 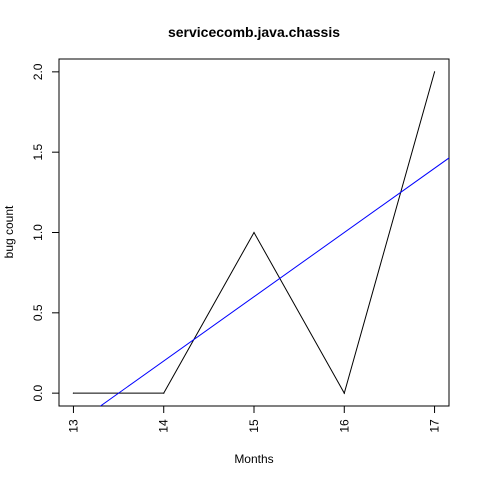 What do you see at coordinates (164, 426) in the screenshot?
I see `x-tick-label: 14` at bounding box center [164, 426].